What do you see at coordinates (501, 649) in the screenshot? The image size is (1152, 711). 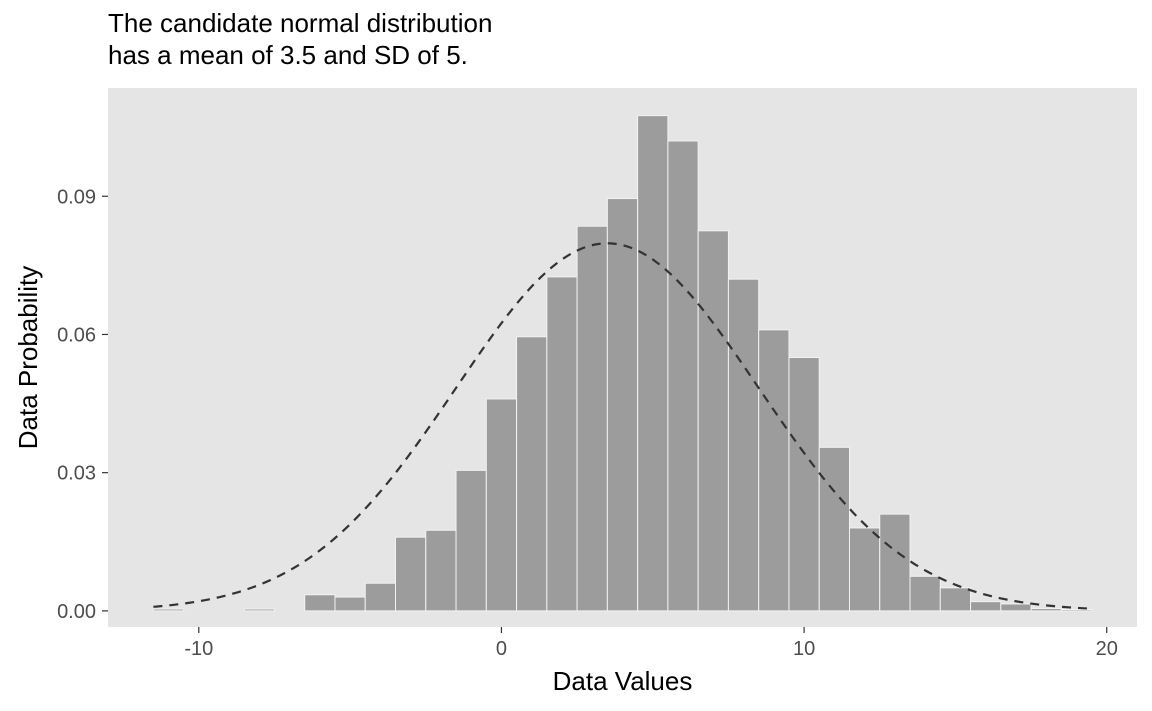 I see `x-tick-label: 0` at bounding box center [501, 649].